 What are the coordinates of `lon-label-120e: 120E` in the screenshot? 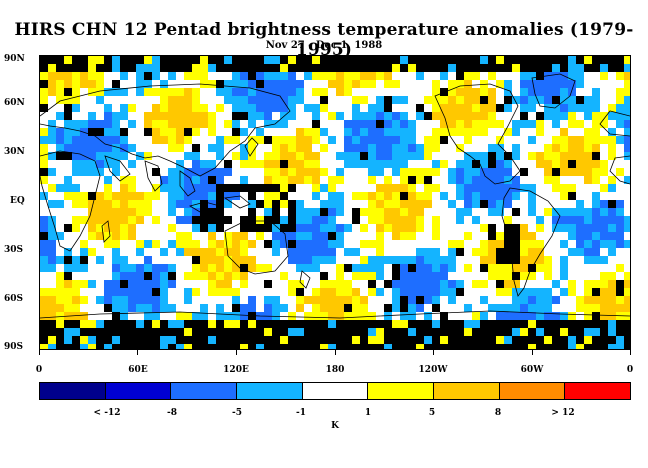 It's located at (236, 370).